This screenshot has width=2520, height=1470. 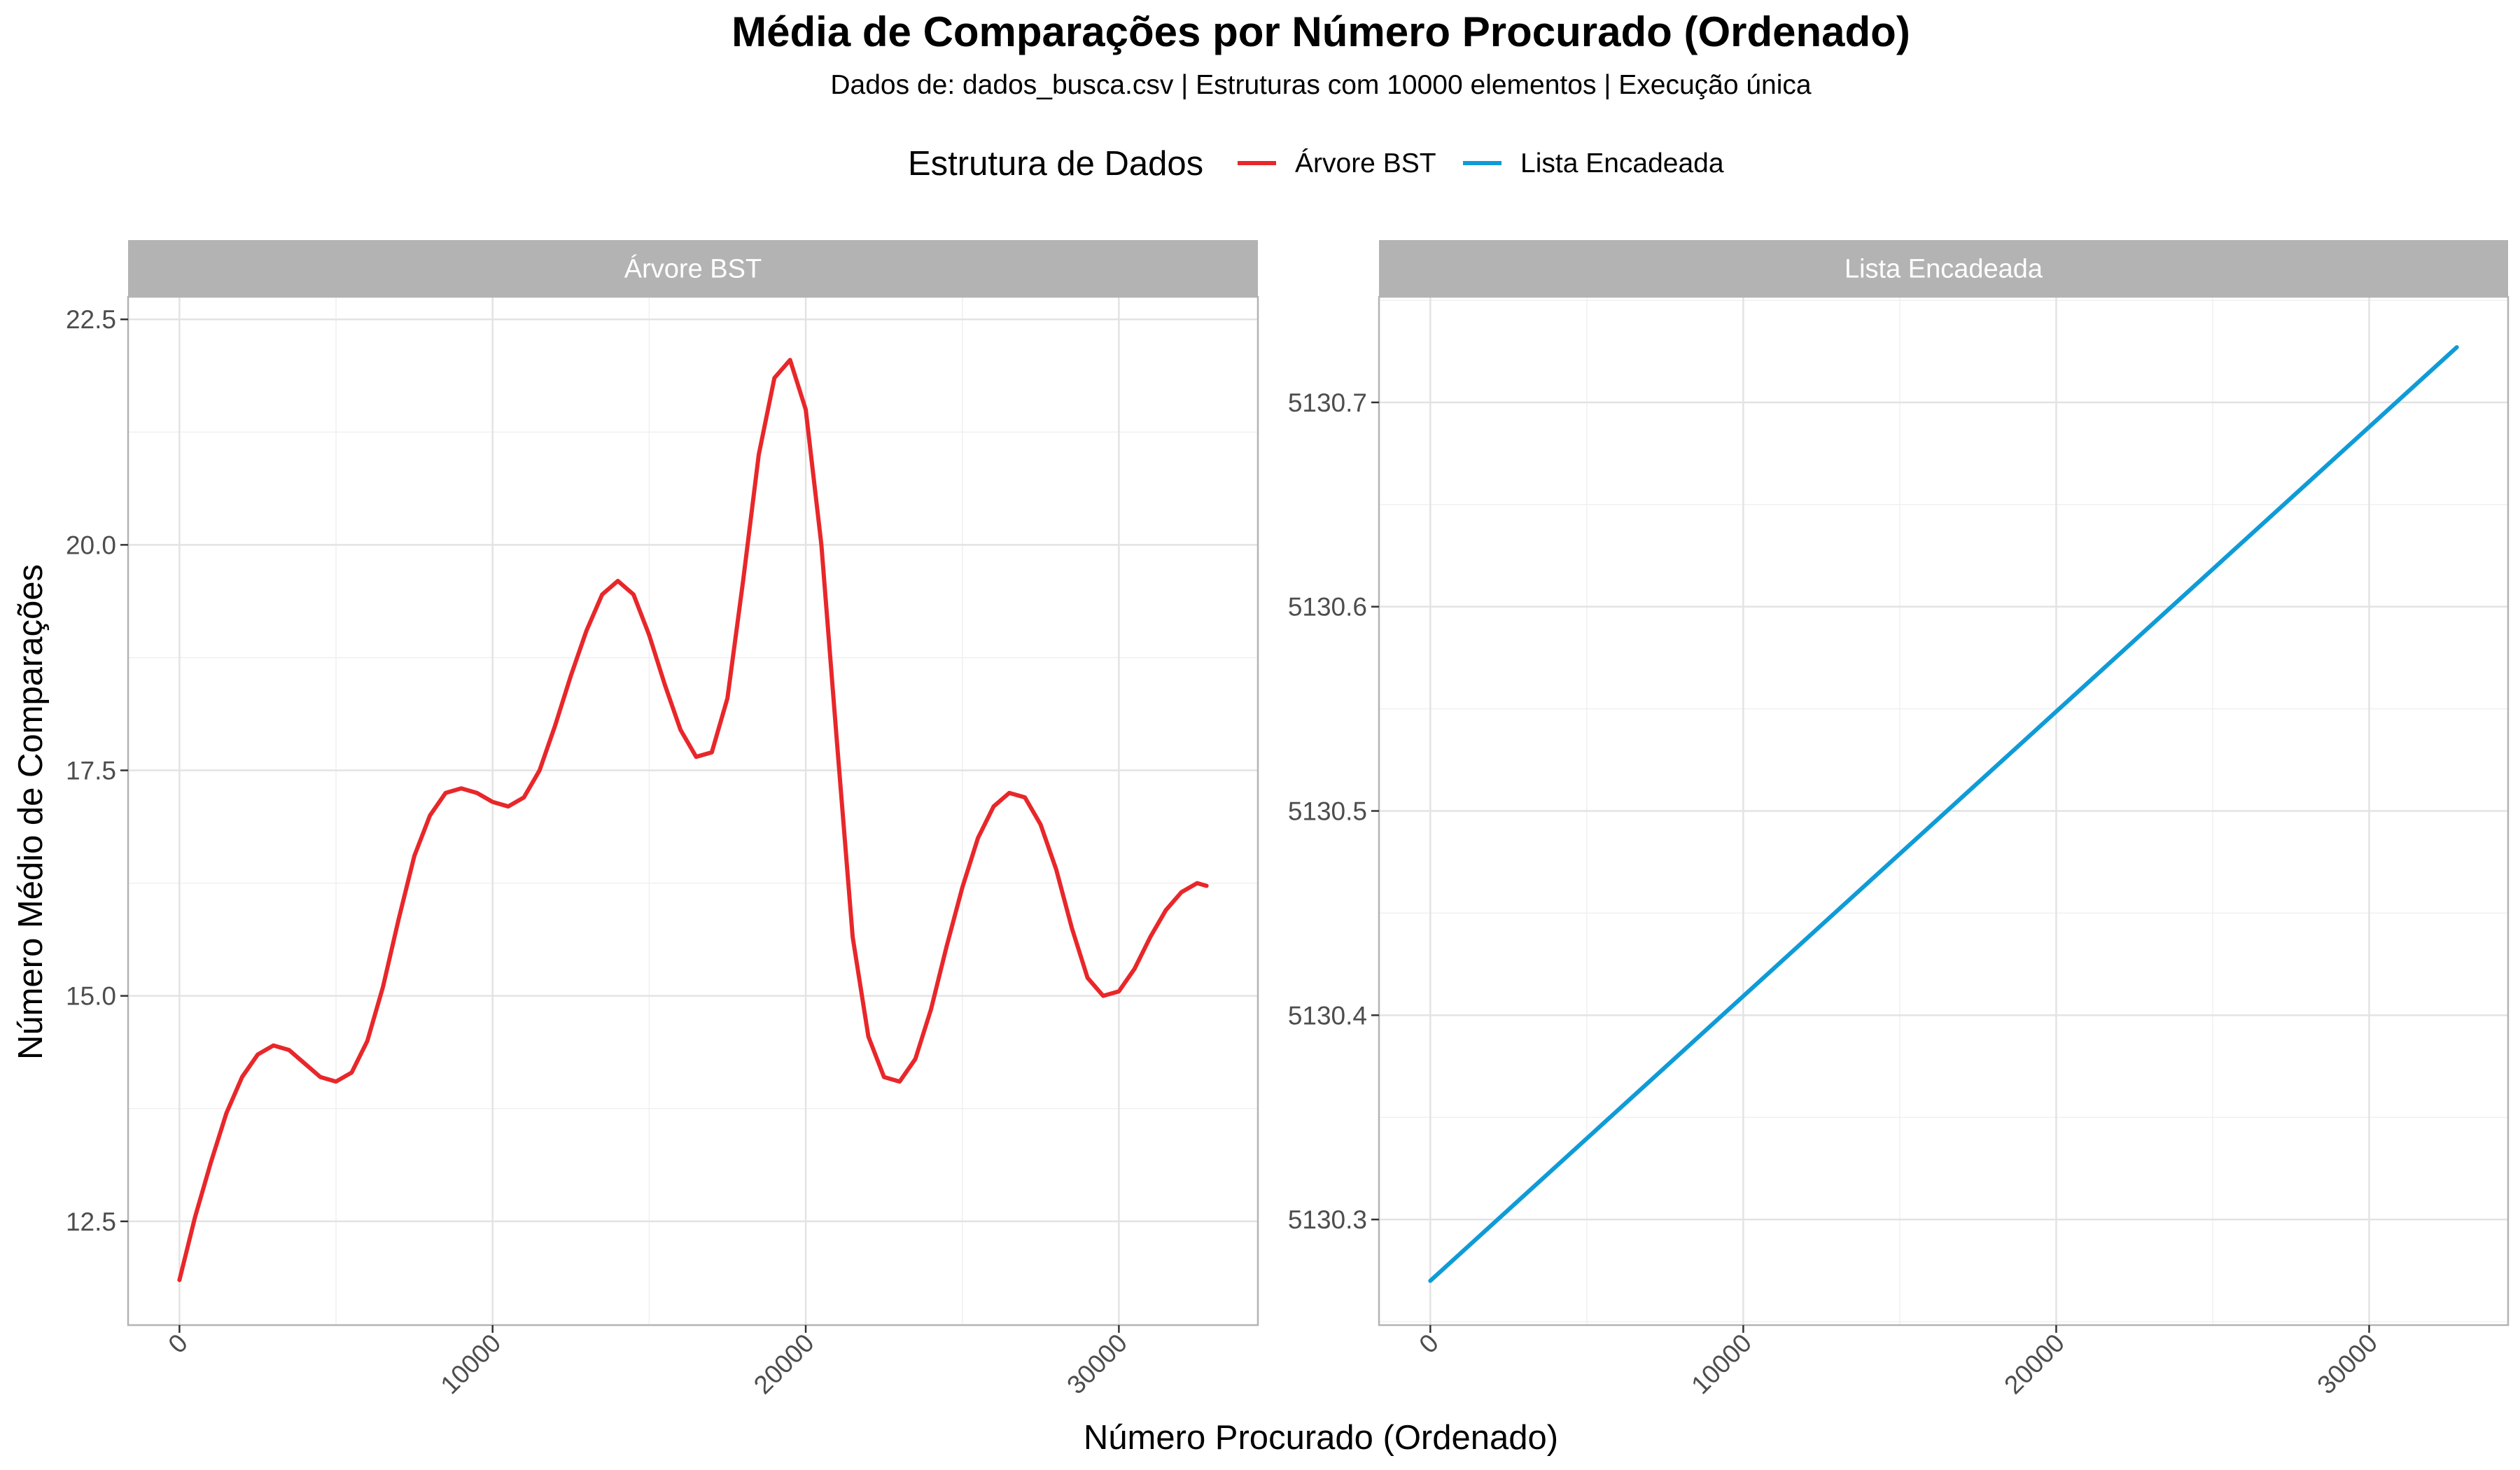 I want to click on legend-title: Estrutura de Dados, so click(x=1055, y=164).